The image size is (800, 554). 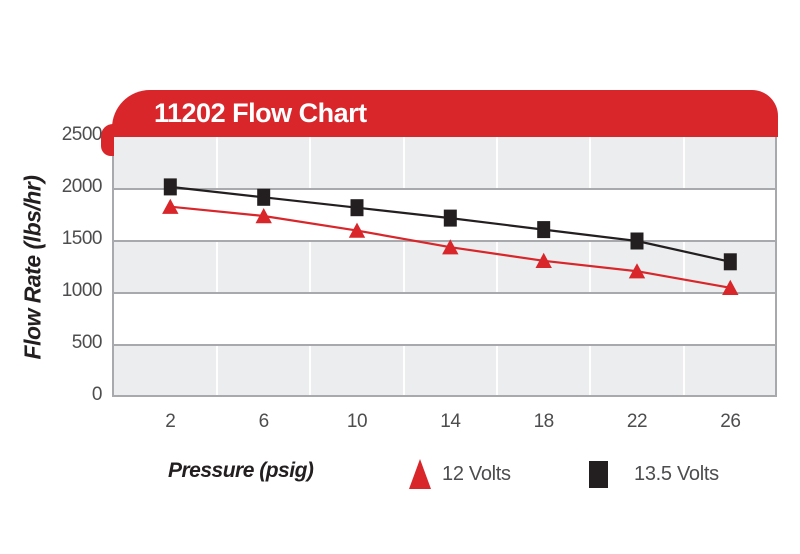 What do you see at coordinates (637, 421) in the screenshot?
I see `x-tick-label: 22` at bounding box center [637, 421].